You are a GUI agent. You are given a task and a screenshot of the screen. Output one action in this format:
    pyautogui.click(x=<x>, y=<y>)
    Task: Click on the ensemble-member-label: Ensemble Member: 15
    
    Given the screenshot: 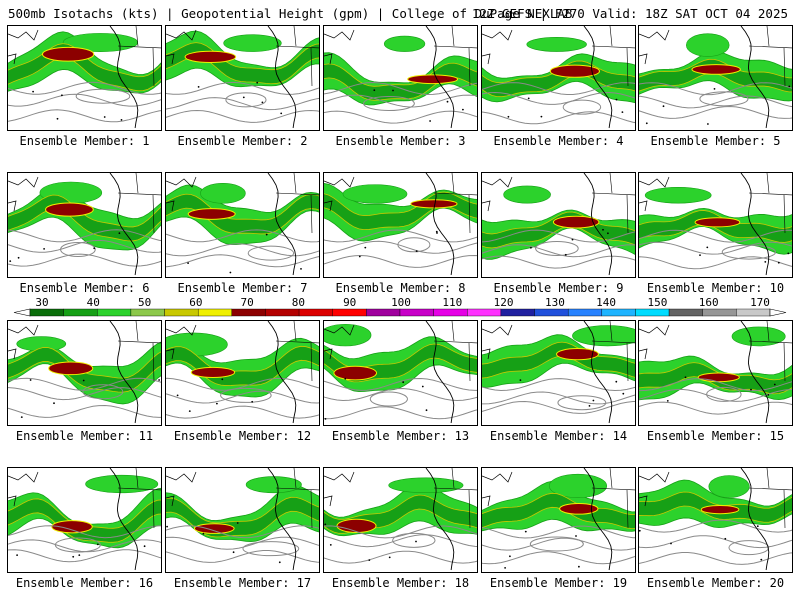 What is the action you would take?
    pyautogui.click(x=715, y=436)
    